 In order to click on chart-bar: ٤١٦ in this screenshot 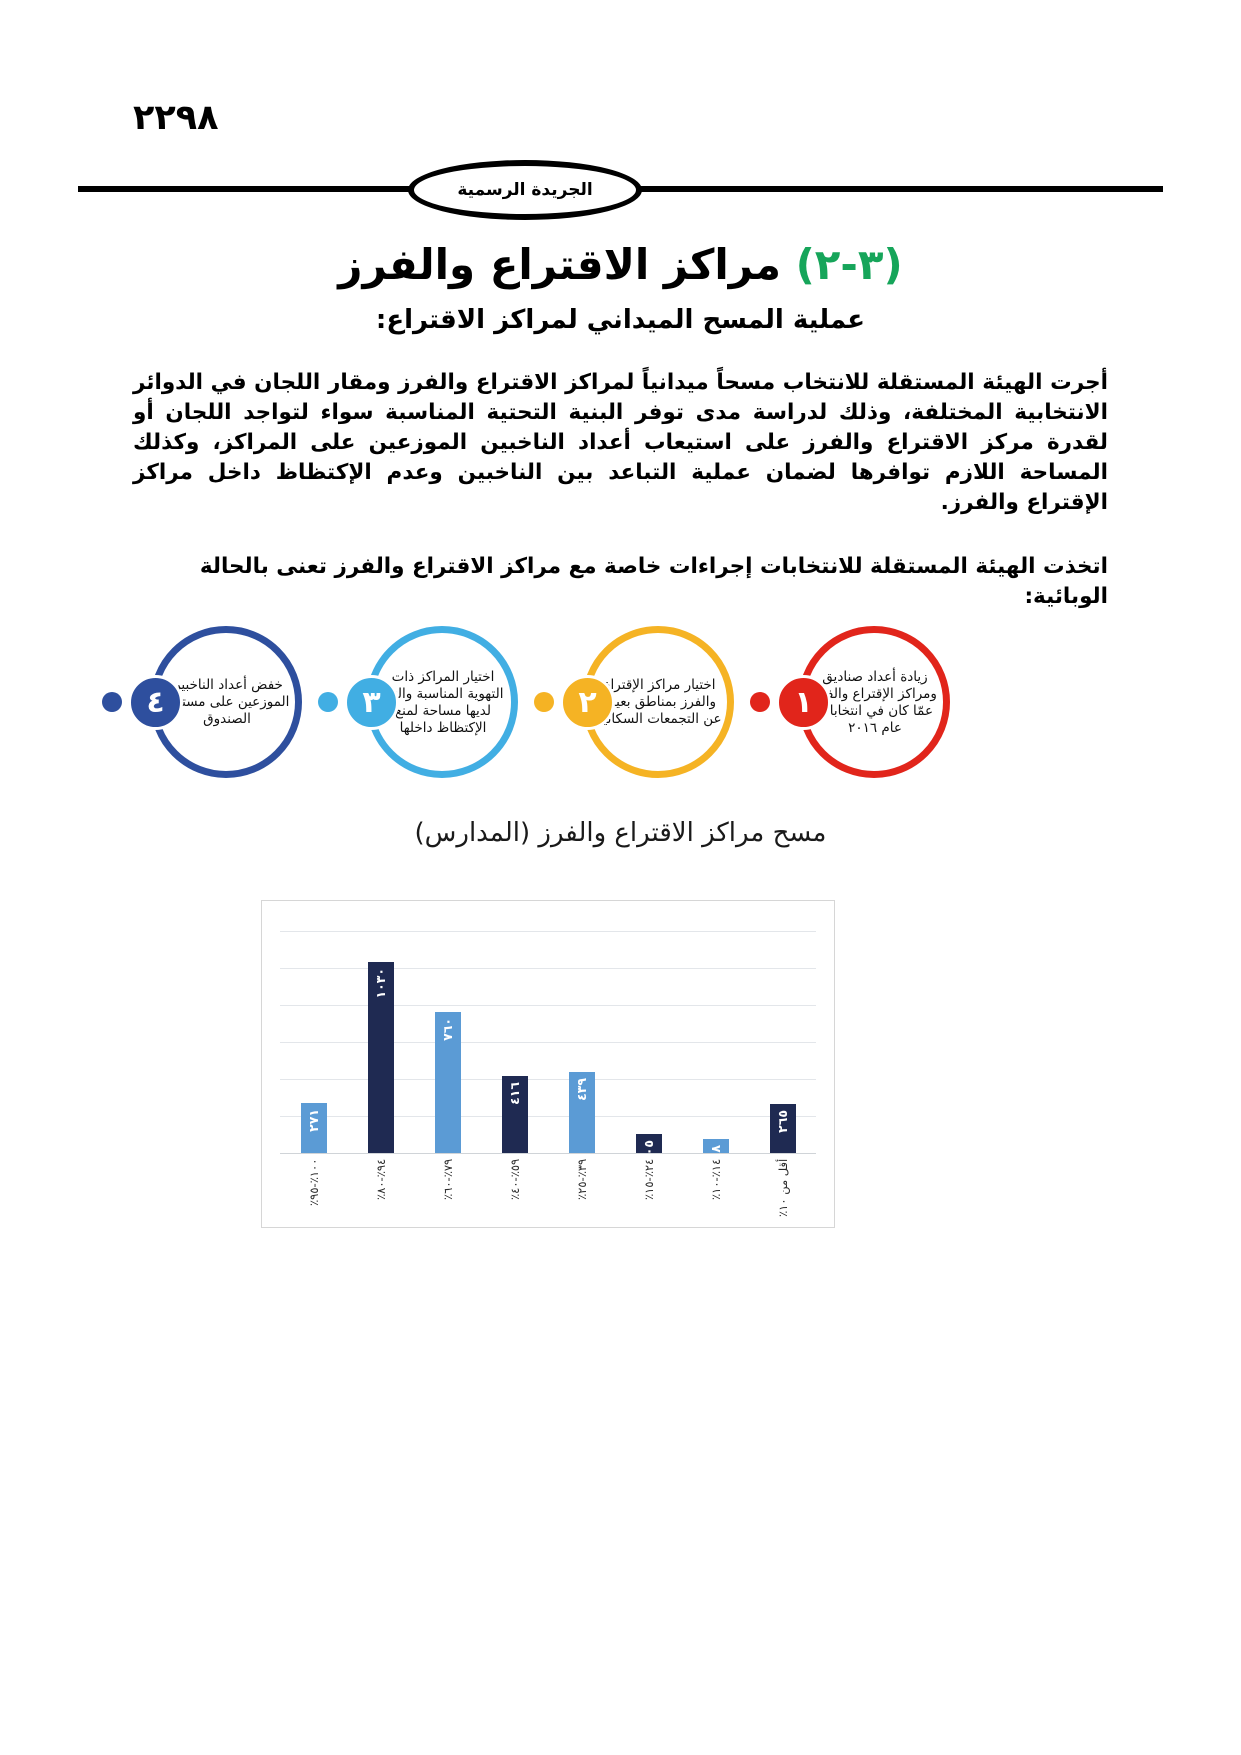, I will do `click(514, 1114)`.